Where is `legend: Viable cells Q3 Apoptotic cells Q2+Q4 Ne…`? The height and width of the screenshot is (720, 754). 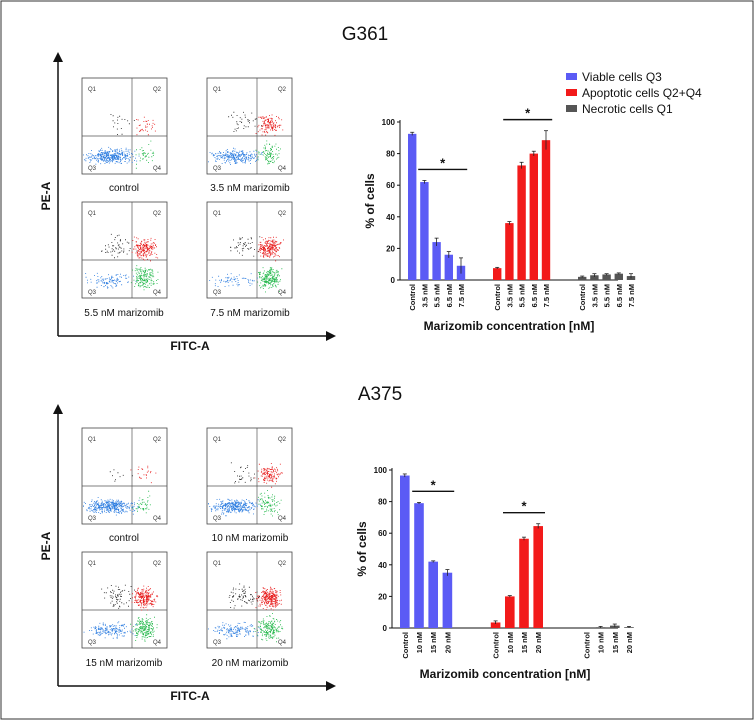 legend: Viable cells Q3 Apoptotic cells Q2+Q4 Ne… is located at coordinates (634, 93).